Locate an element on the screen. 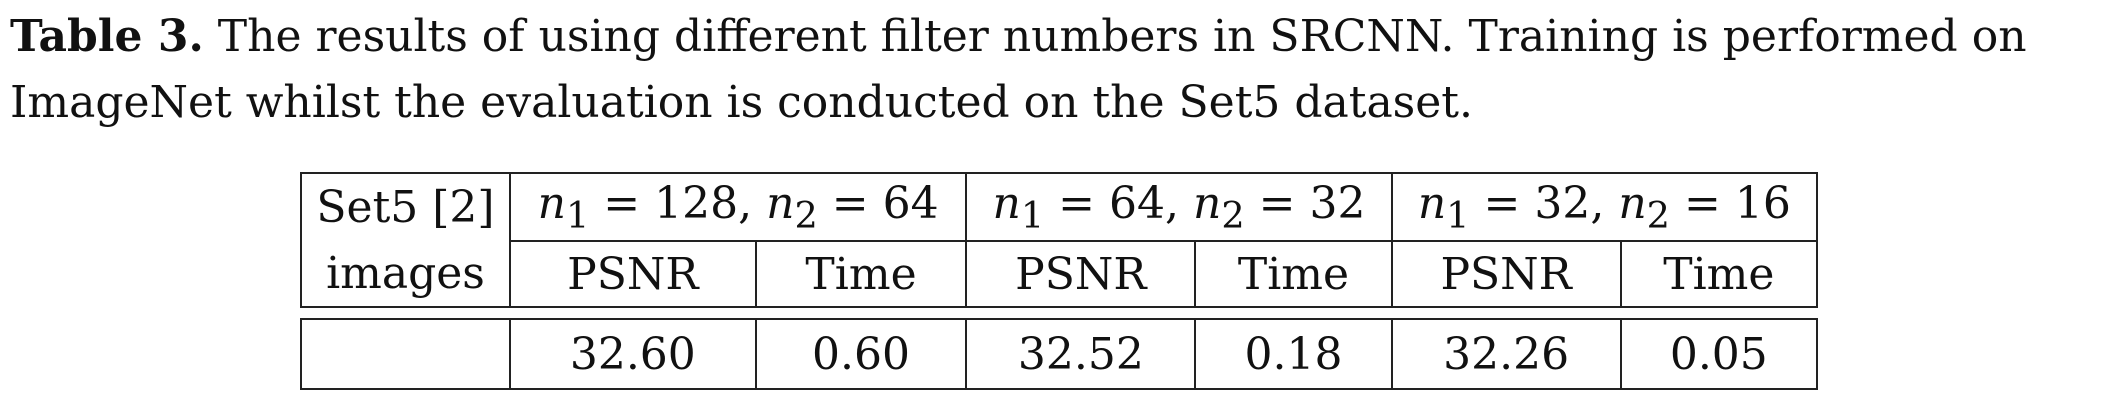  value-psnr-1: 32.60 is located at coordinates (632, 354).